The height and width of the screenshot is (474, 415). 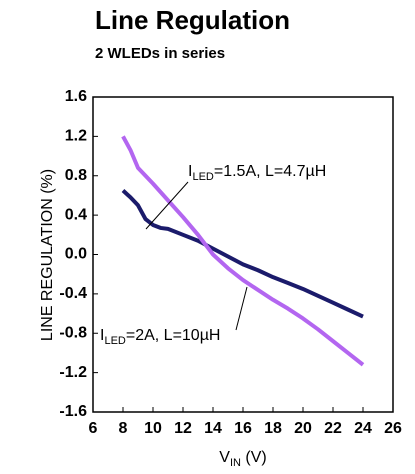 What do you see at coordinates (76, 254) in the screenshot?
I see `y-tick-label: 0.0` at bounding box center [76, 254].